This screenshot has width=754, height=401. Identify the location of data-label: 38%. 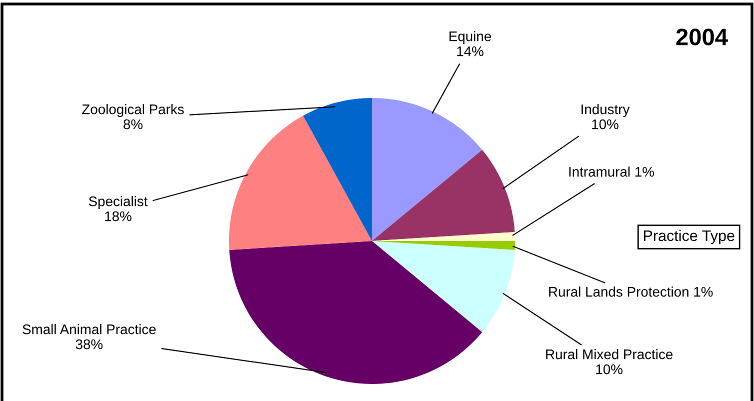
(89, 344).